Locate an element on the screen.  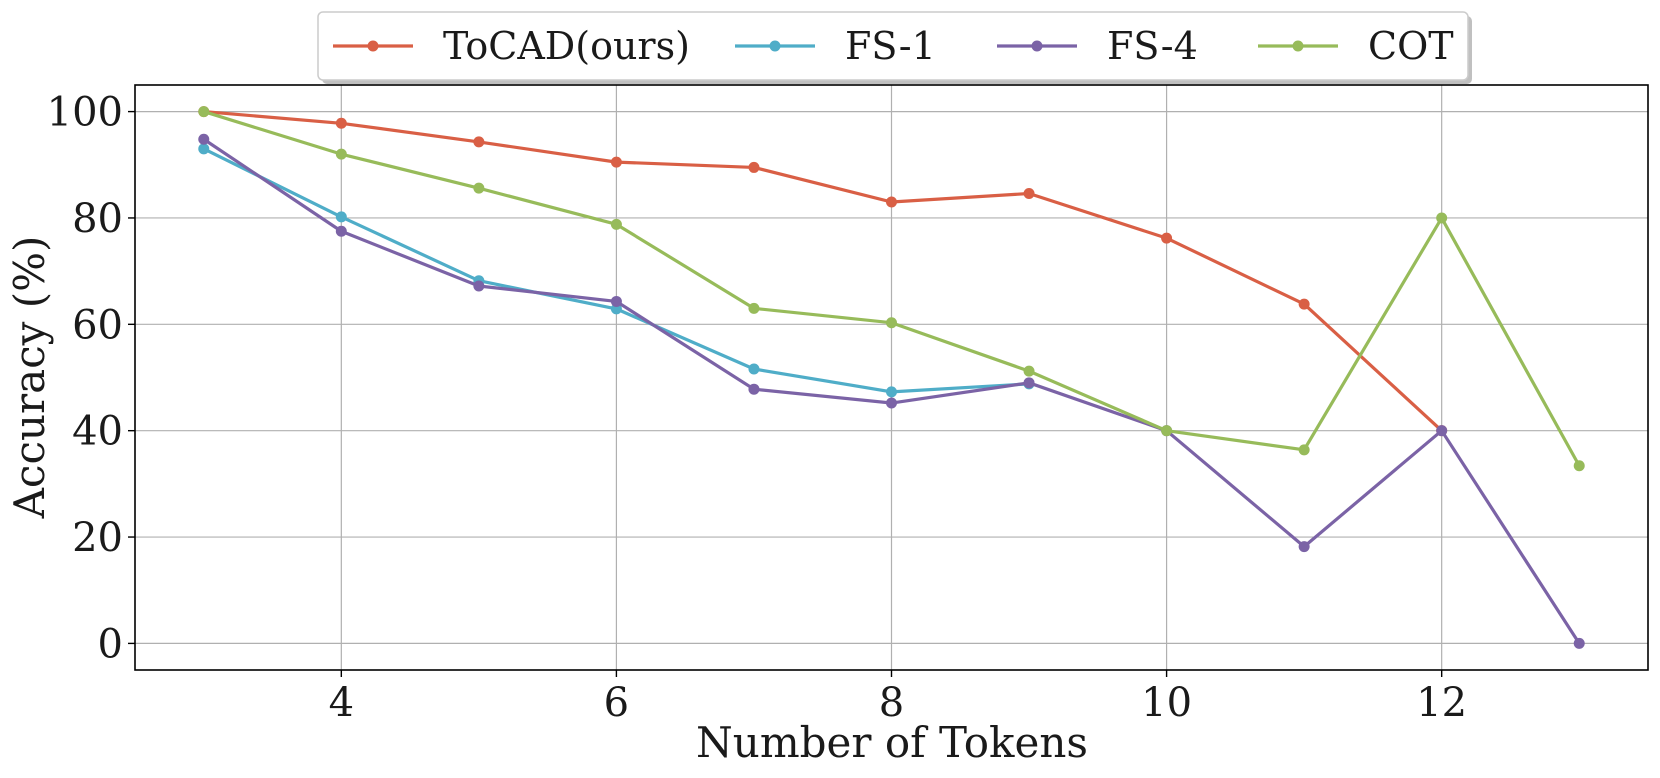
legend-label-fs-1: FS-1 is located at coordinates (890, 46).